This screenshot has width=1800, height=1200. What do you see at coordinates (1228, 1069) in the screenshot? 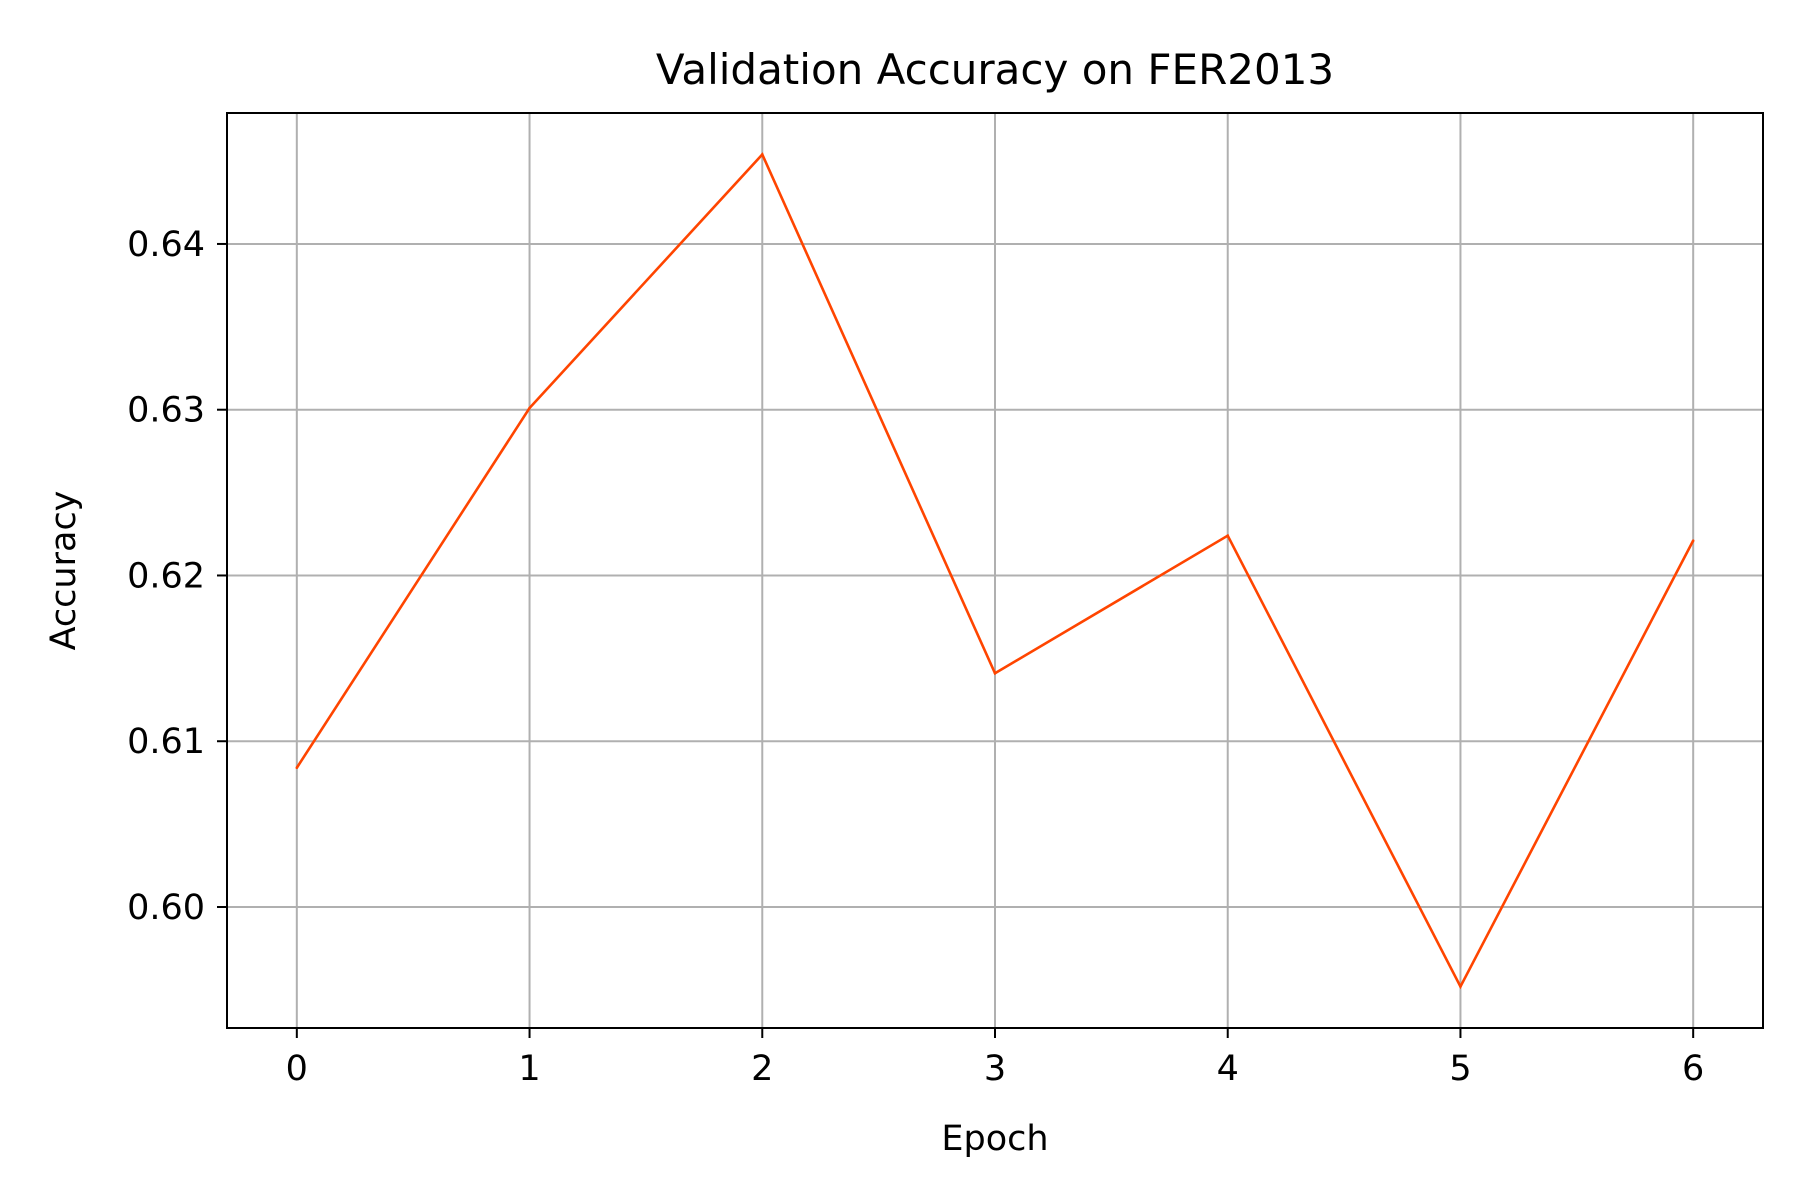
I see `x-tick-label: 4` at bounding box center [1228, 1069].